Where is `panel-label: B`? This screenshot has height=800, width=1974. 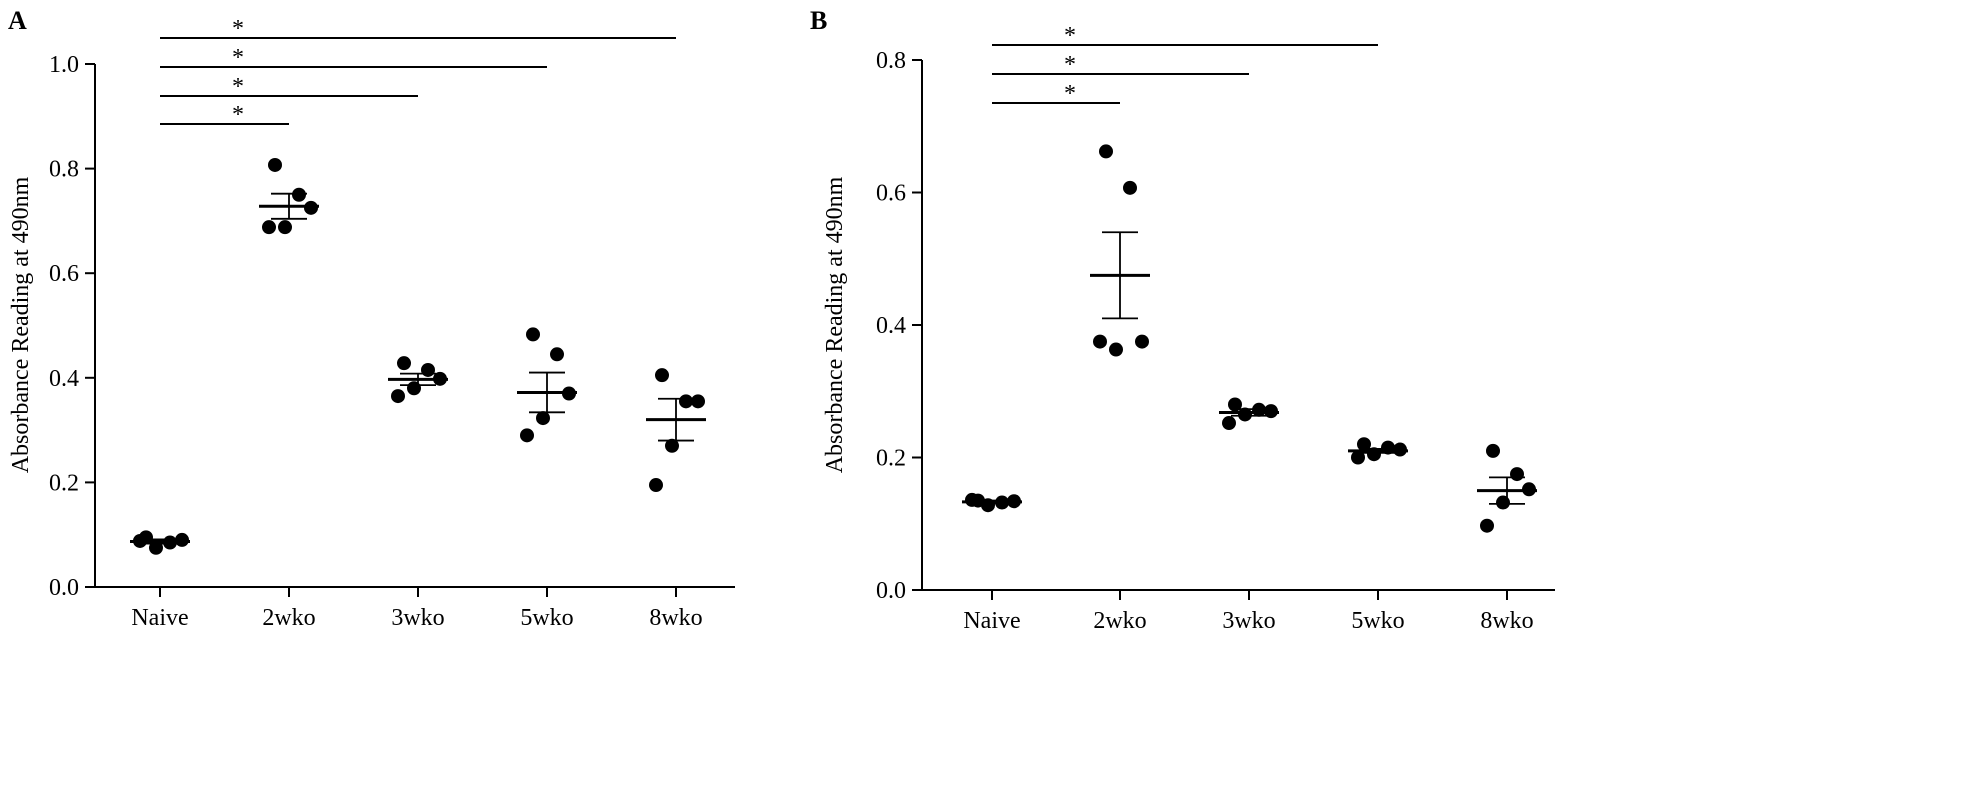 panel-label: B is located at coordinates (819, 20).